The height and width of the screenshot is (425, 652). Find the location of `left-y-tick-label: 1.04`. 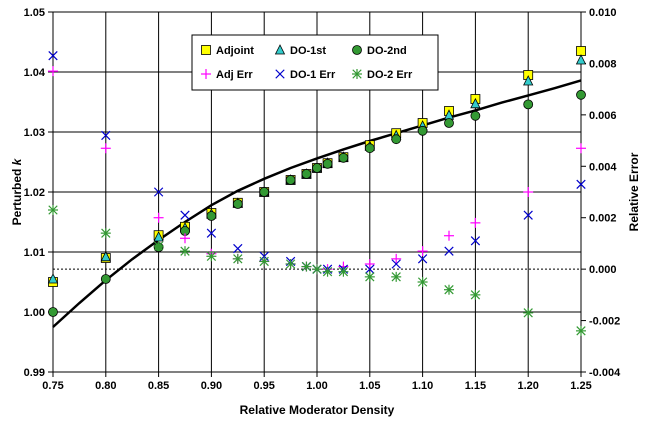

left-y-tick-label: 1.04 is located at coordinates (35, 73).